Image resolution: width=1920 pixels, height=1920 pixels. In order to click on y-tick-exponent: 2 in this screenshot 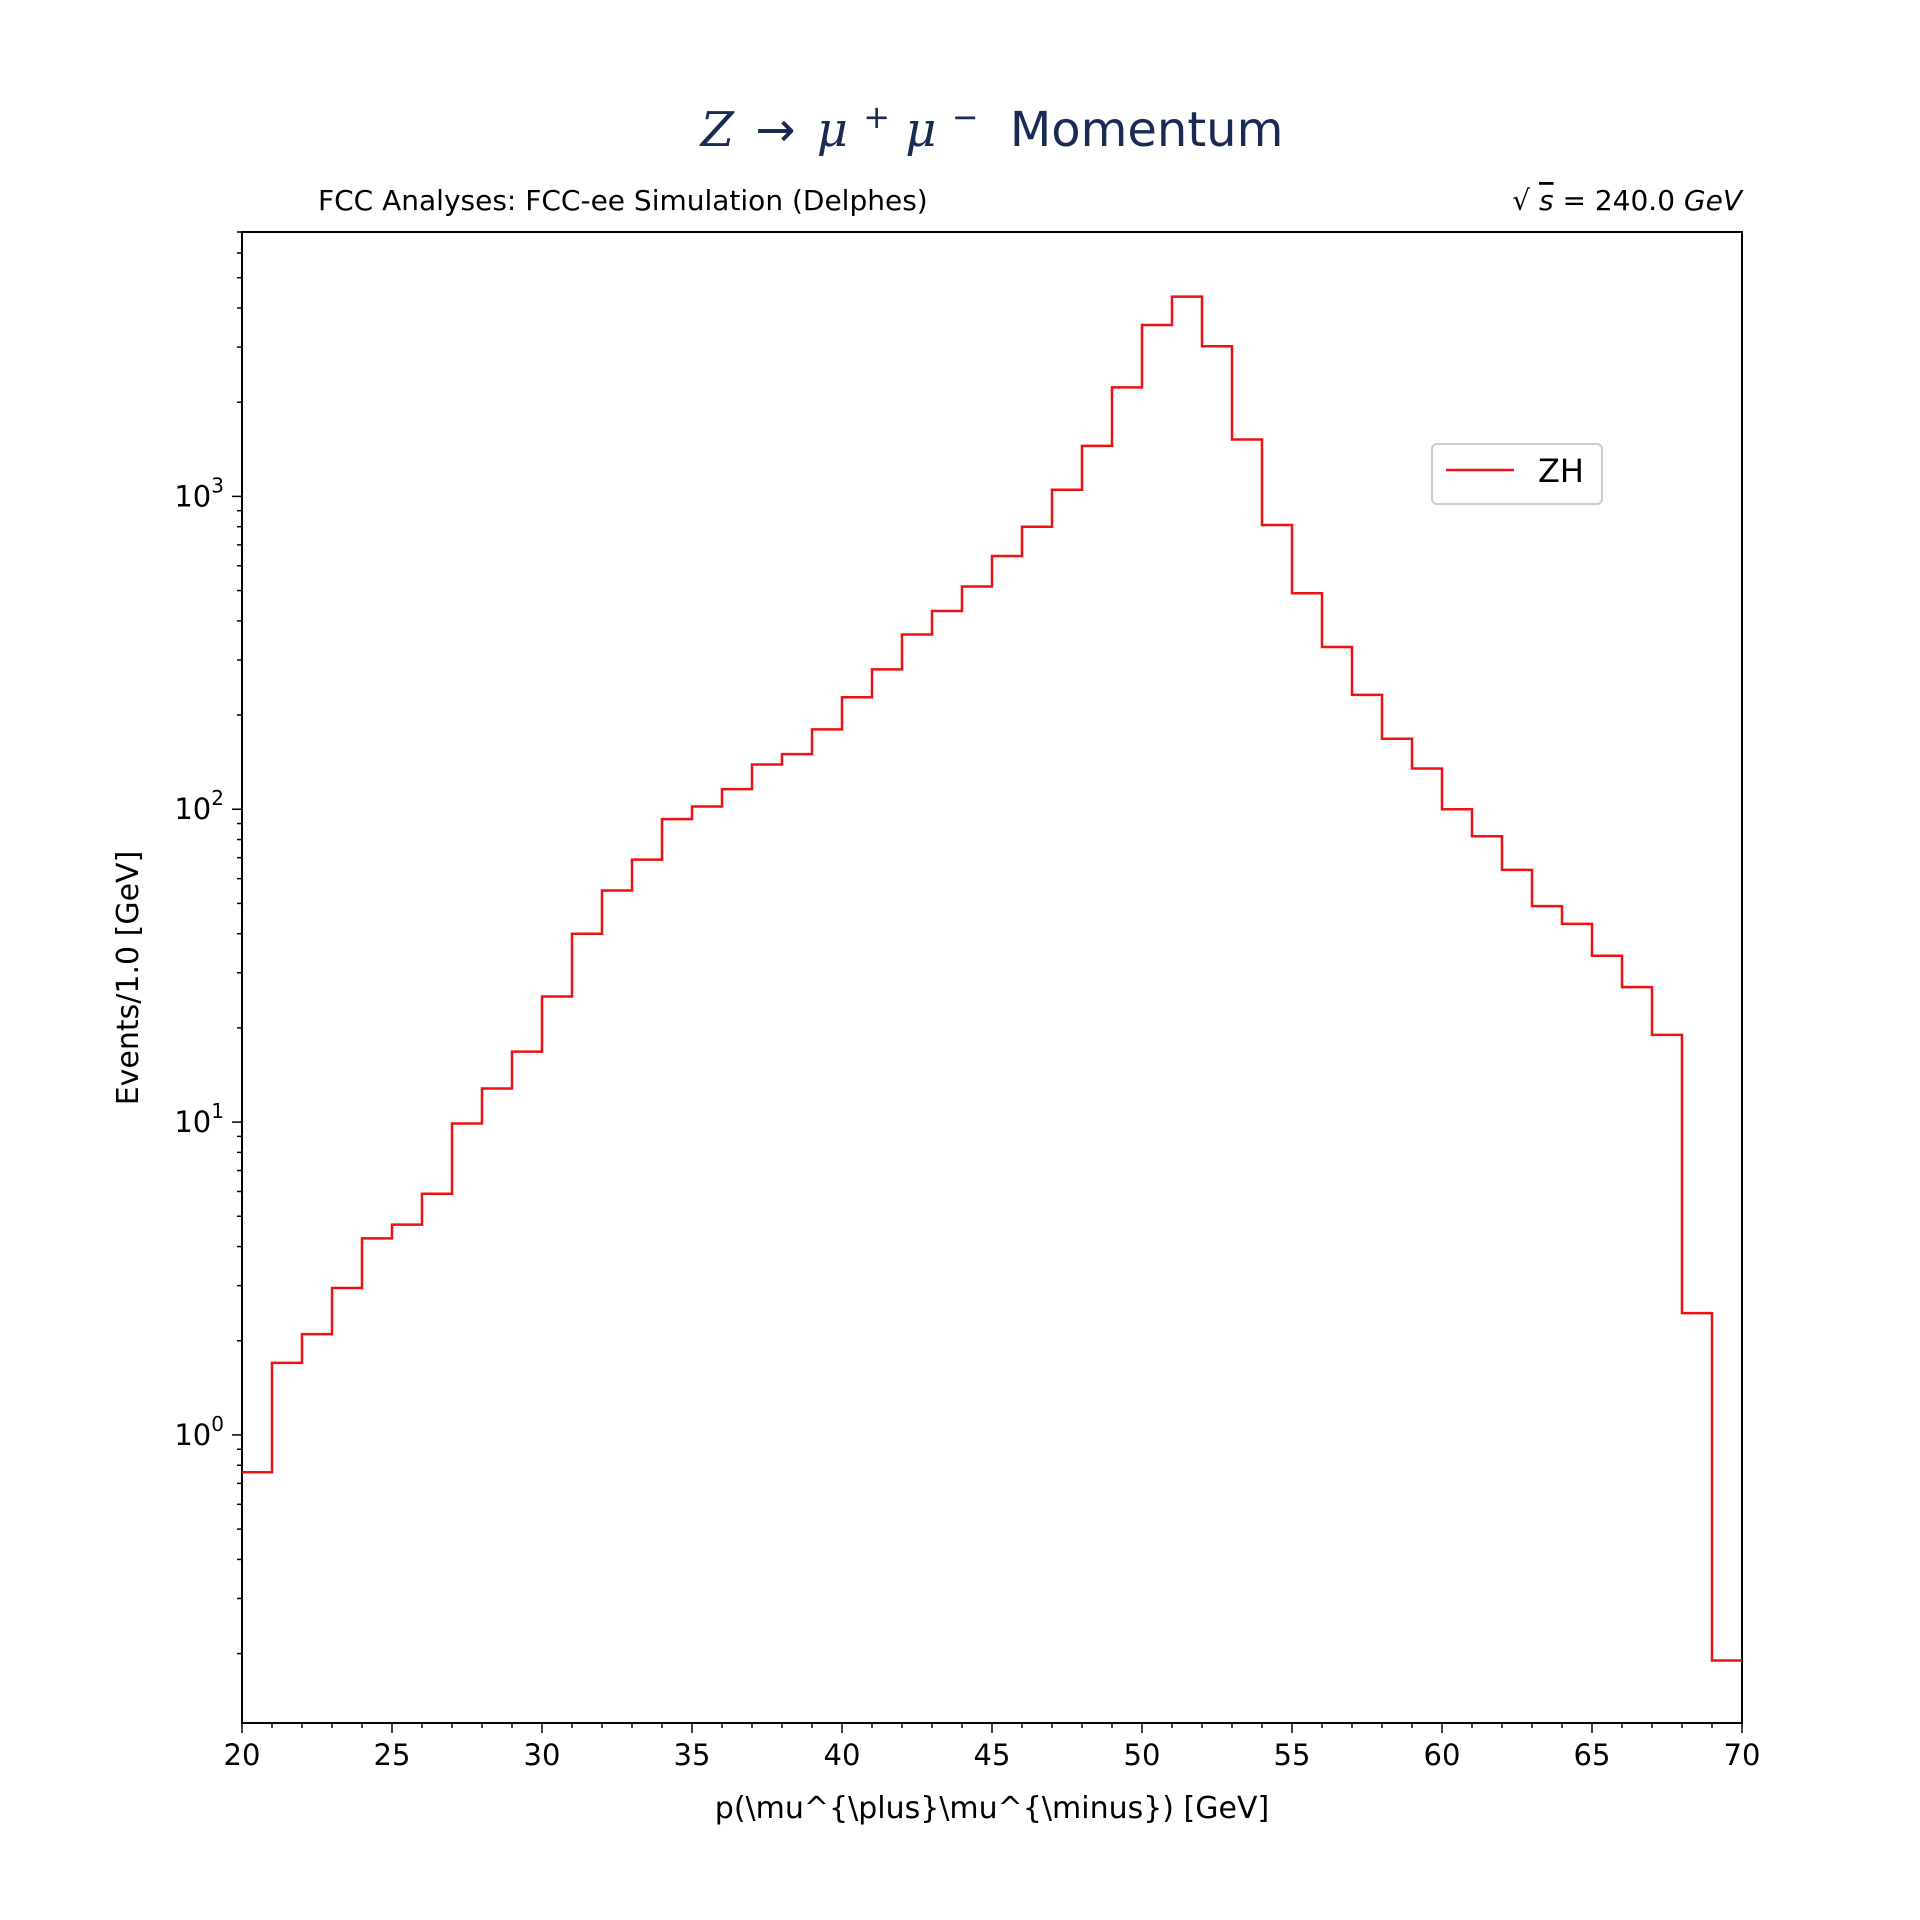, I will do `click(217, 798)`.